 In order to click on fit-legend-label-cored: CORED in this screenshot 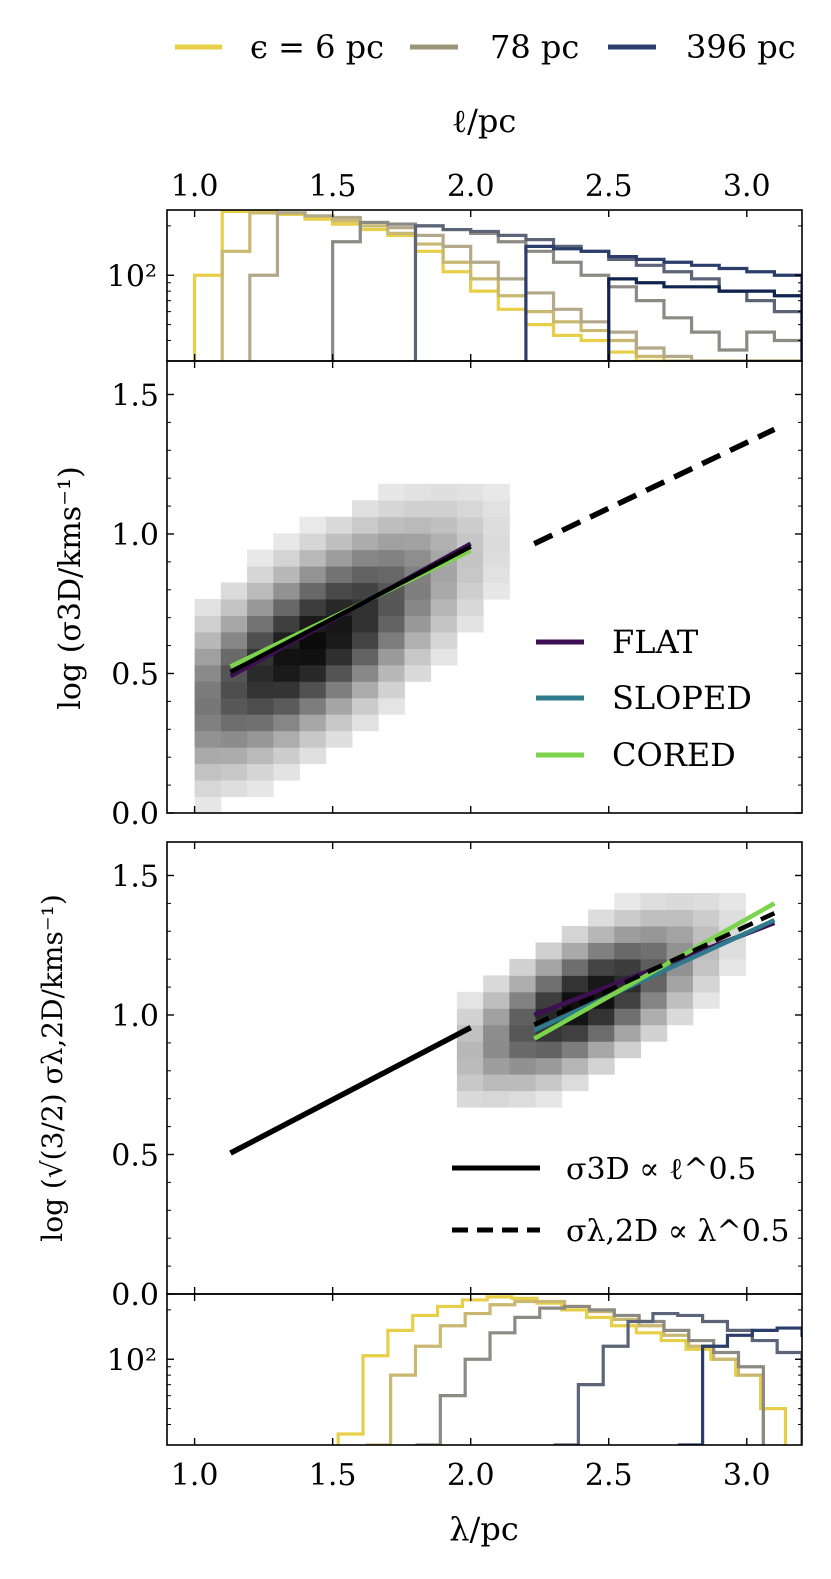, I will do `click(674, 755)`.